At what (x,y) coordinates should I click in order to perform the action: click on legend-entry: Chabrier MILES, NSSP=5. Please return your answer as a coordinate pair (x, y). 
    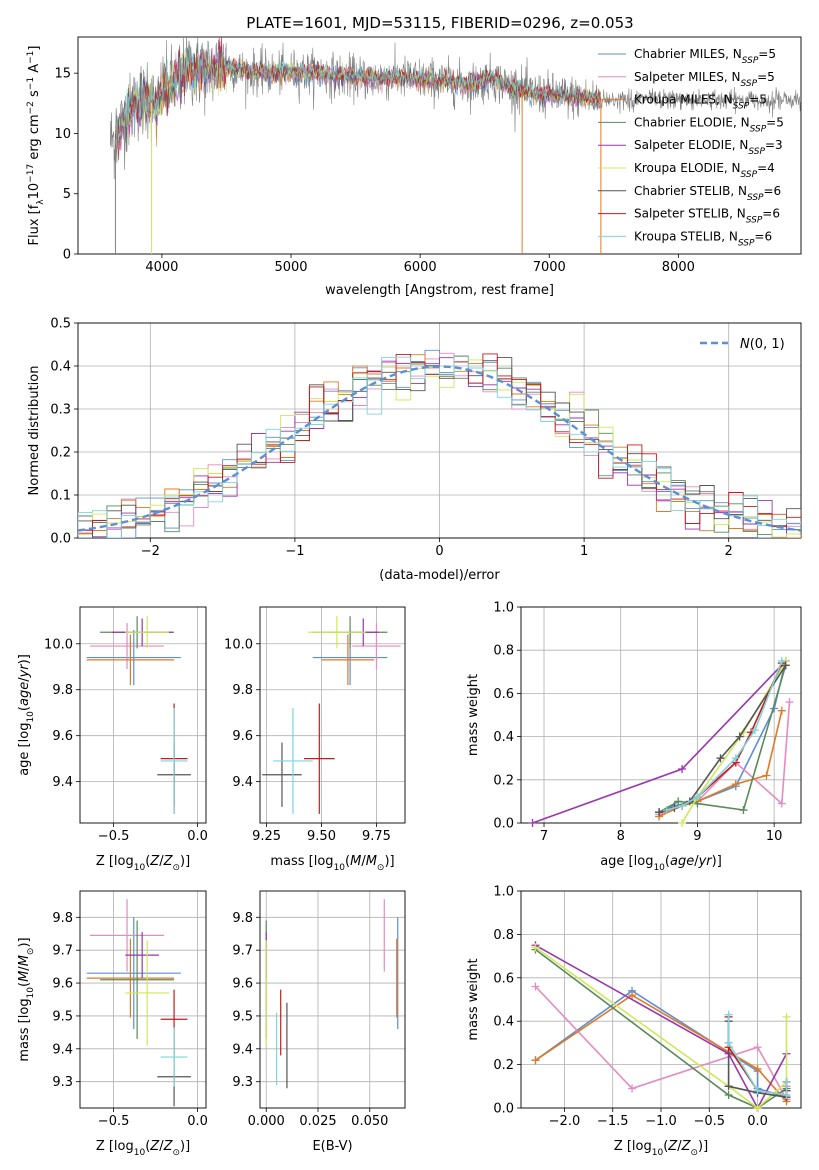
    Looking at the image, I should click on (705, 56).